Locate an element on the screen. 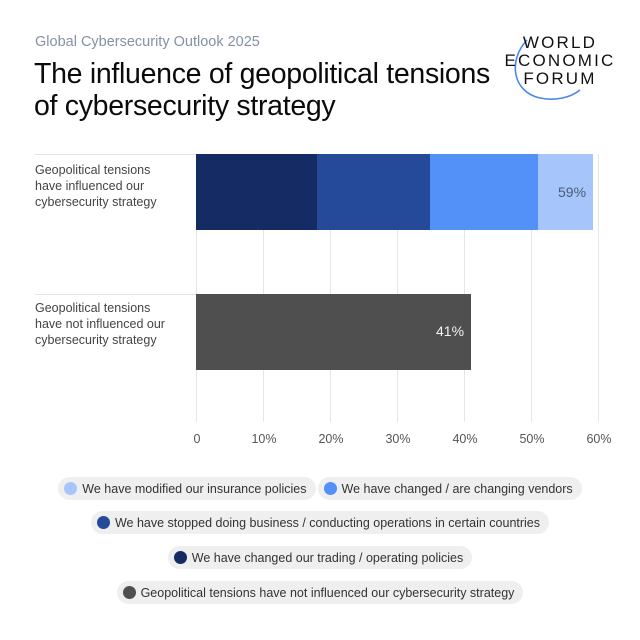 This screenshot has width=640, height=640. label-line: have not influenced our is located at coordinates (100, 324).